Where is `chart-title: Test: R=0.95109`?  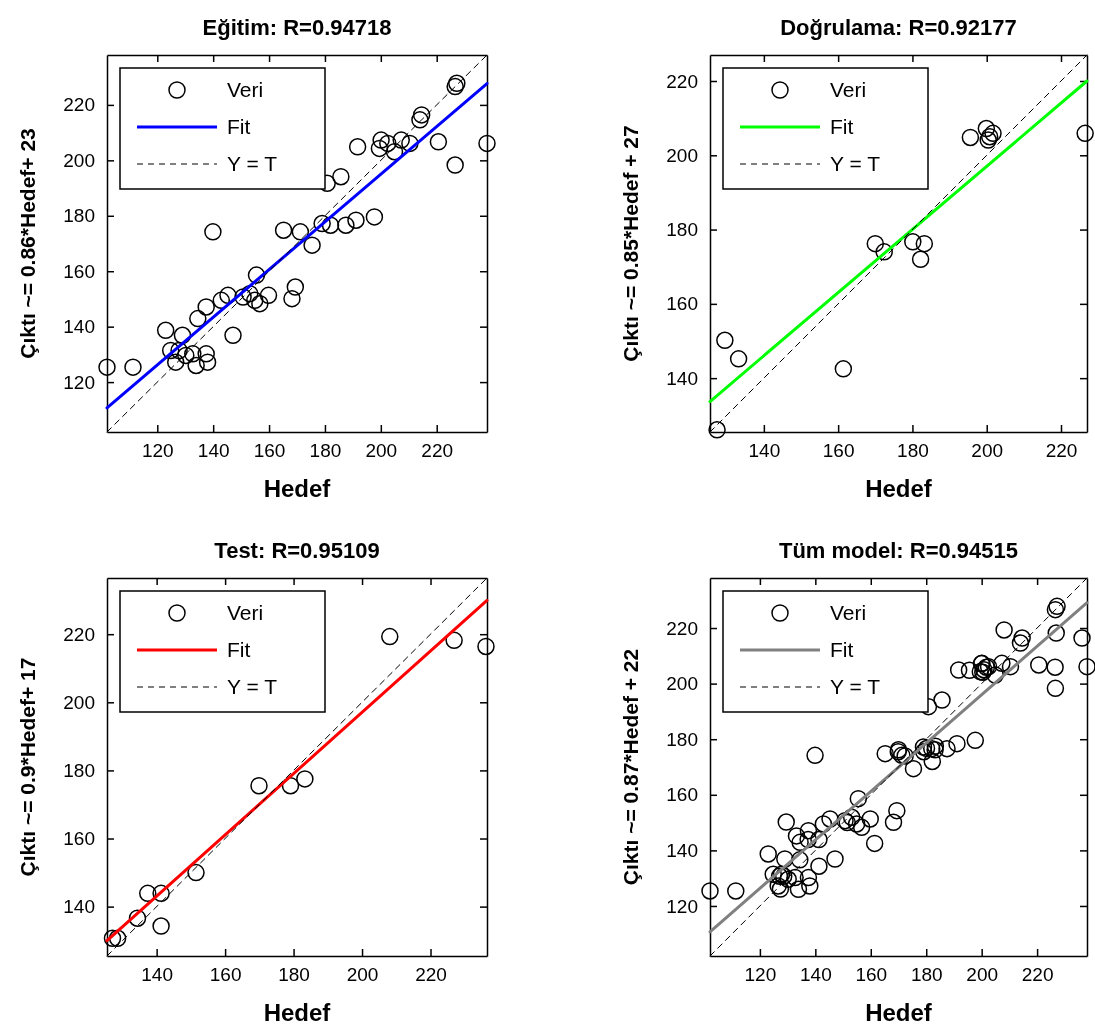
chart-title: Test: R=0.95109 is located at coordinates (297, 550).